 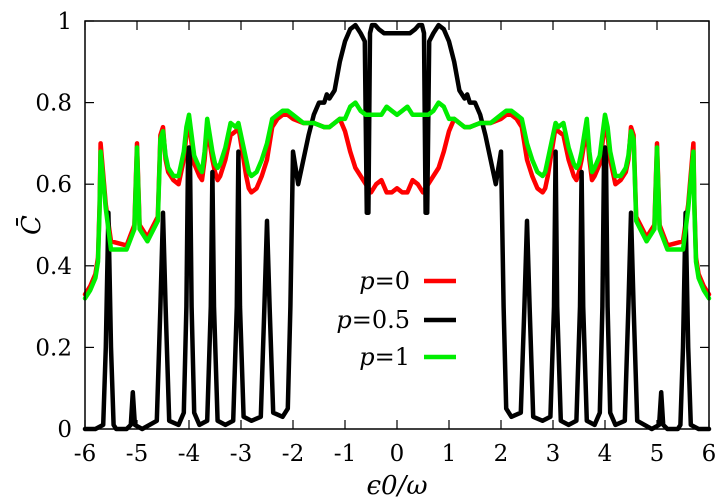 What do you see at coordinates (64, 22) in the screenshot?
I see `y-tick-label: 1` at bounding box center [64, 22].